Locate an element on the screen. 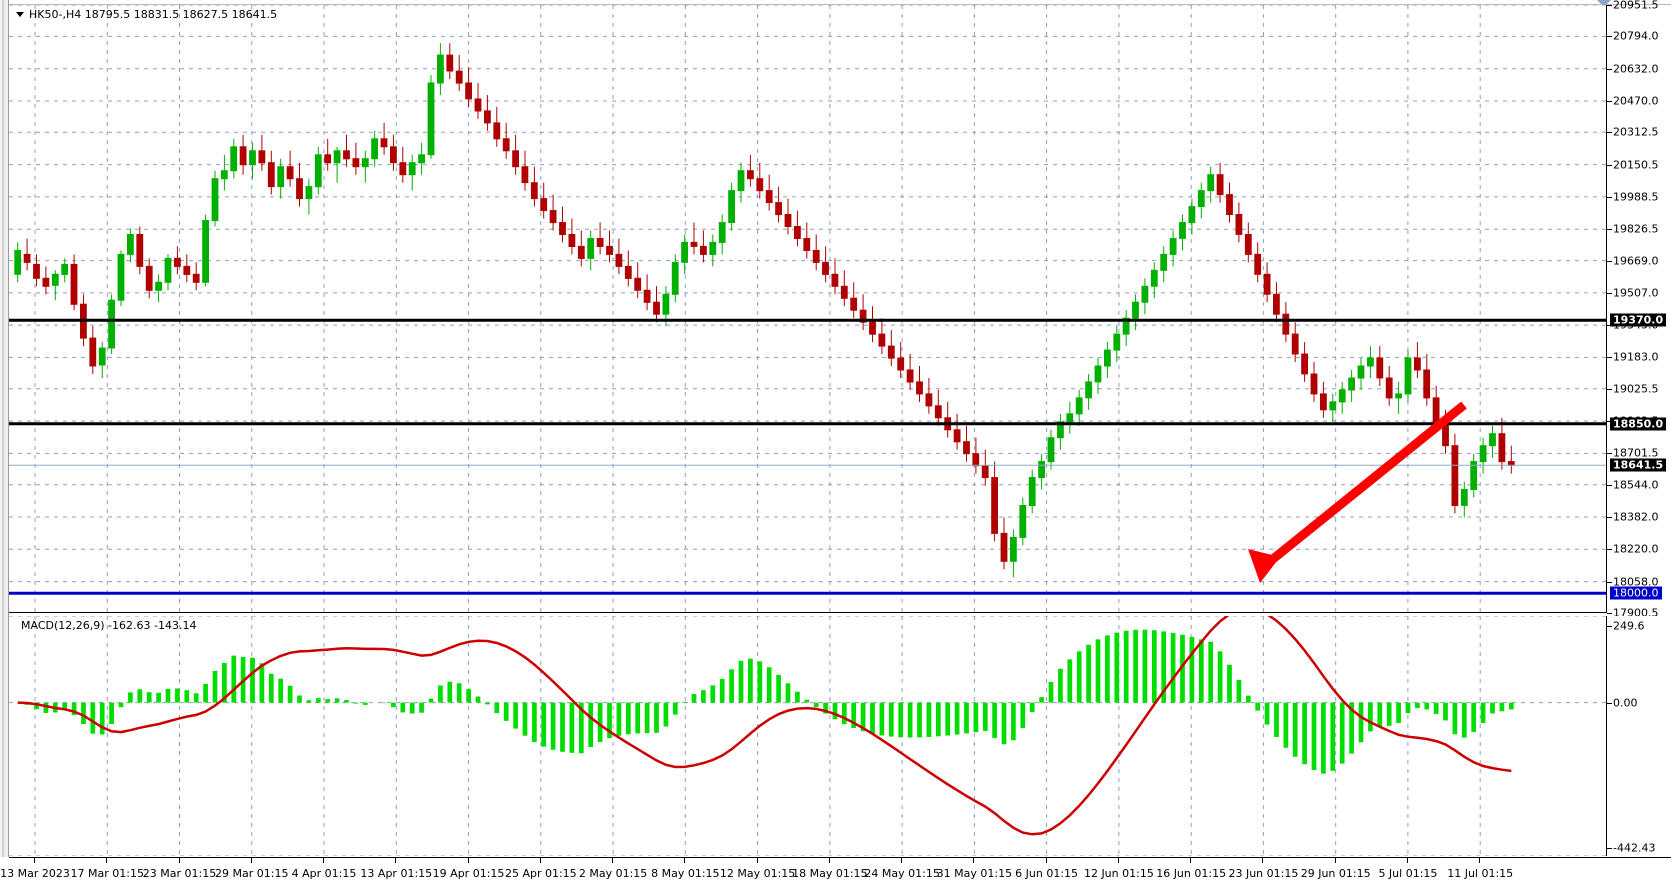  axis-label: 18000.0 is located at coordinates (1636, 593).